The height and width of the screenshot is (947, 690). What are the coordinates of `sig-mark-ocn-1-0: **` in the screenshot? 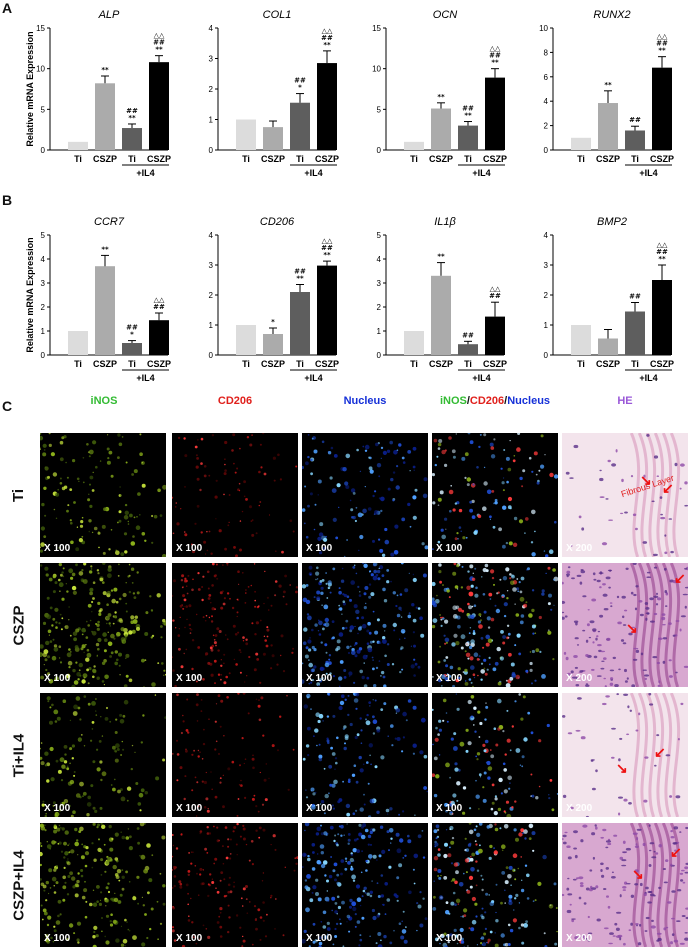 It's located at (441, 97).